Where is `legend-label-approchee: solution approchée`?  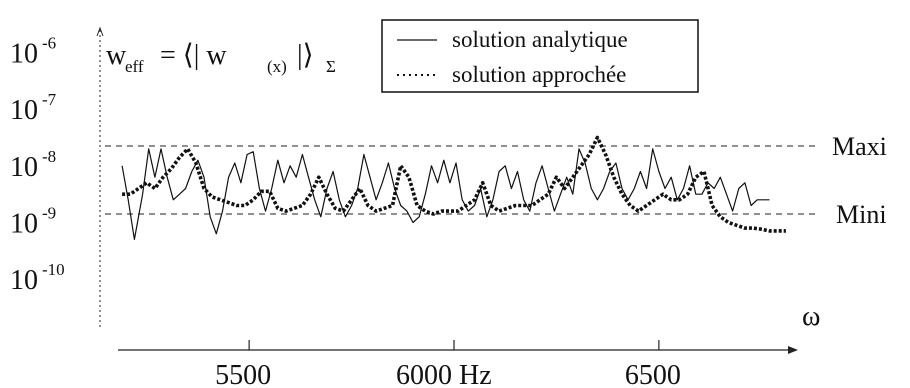
legend-label-approchee: solution approchée is located at coordinates (539, 74).